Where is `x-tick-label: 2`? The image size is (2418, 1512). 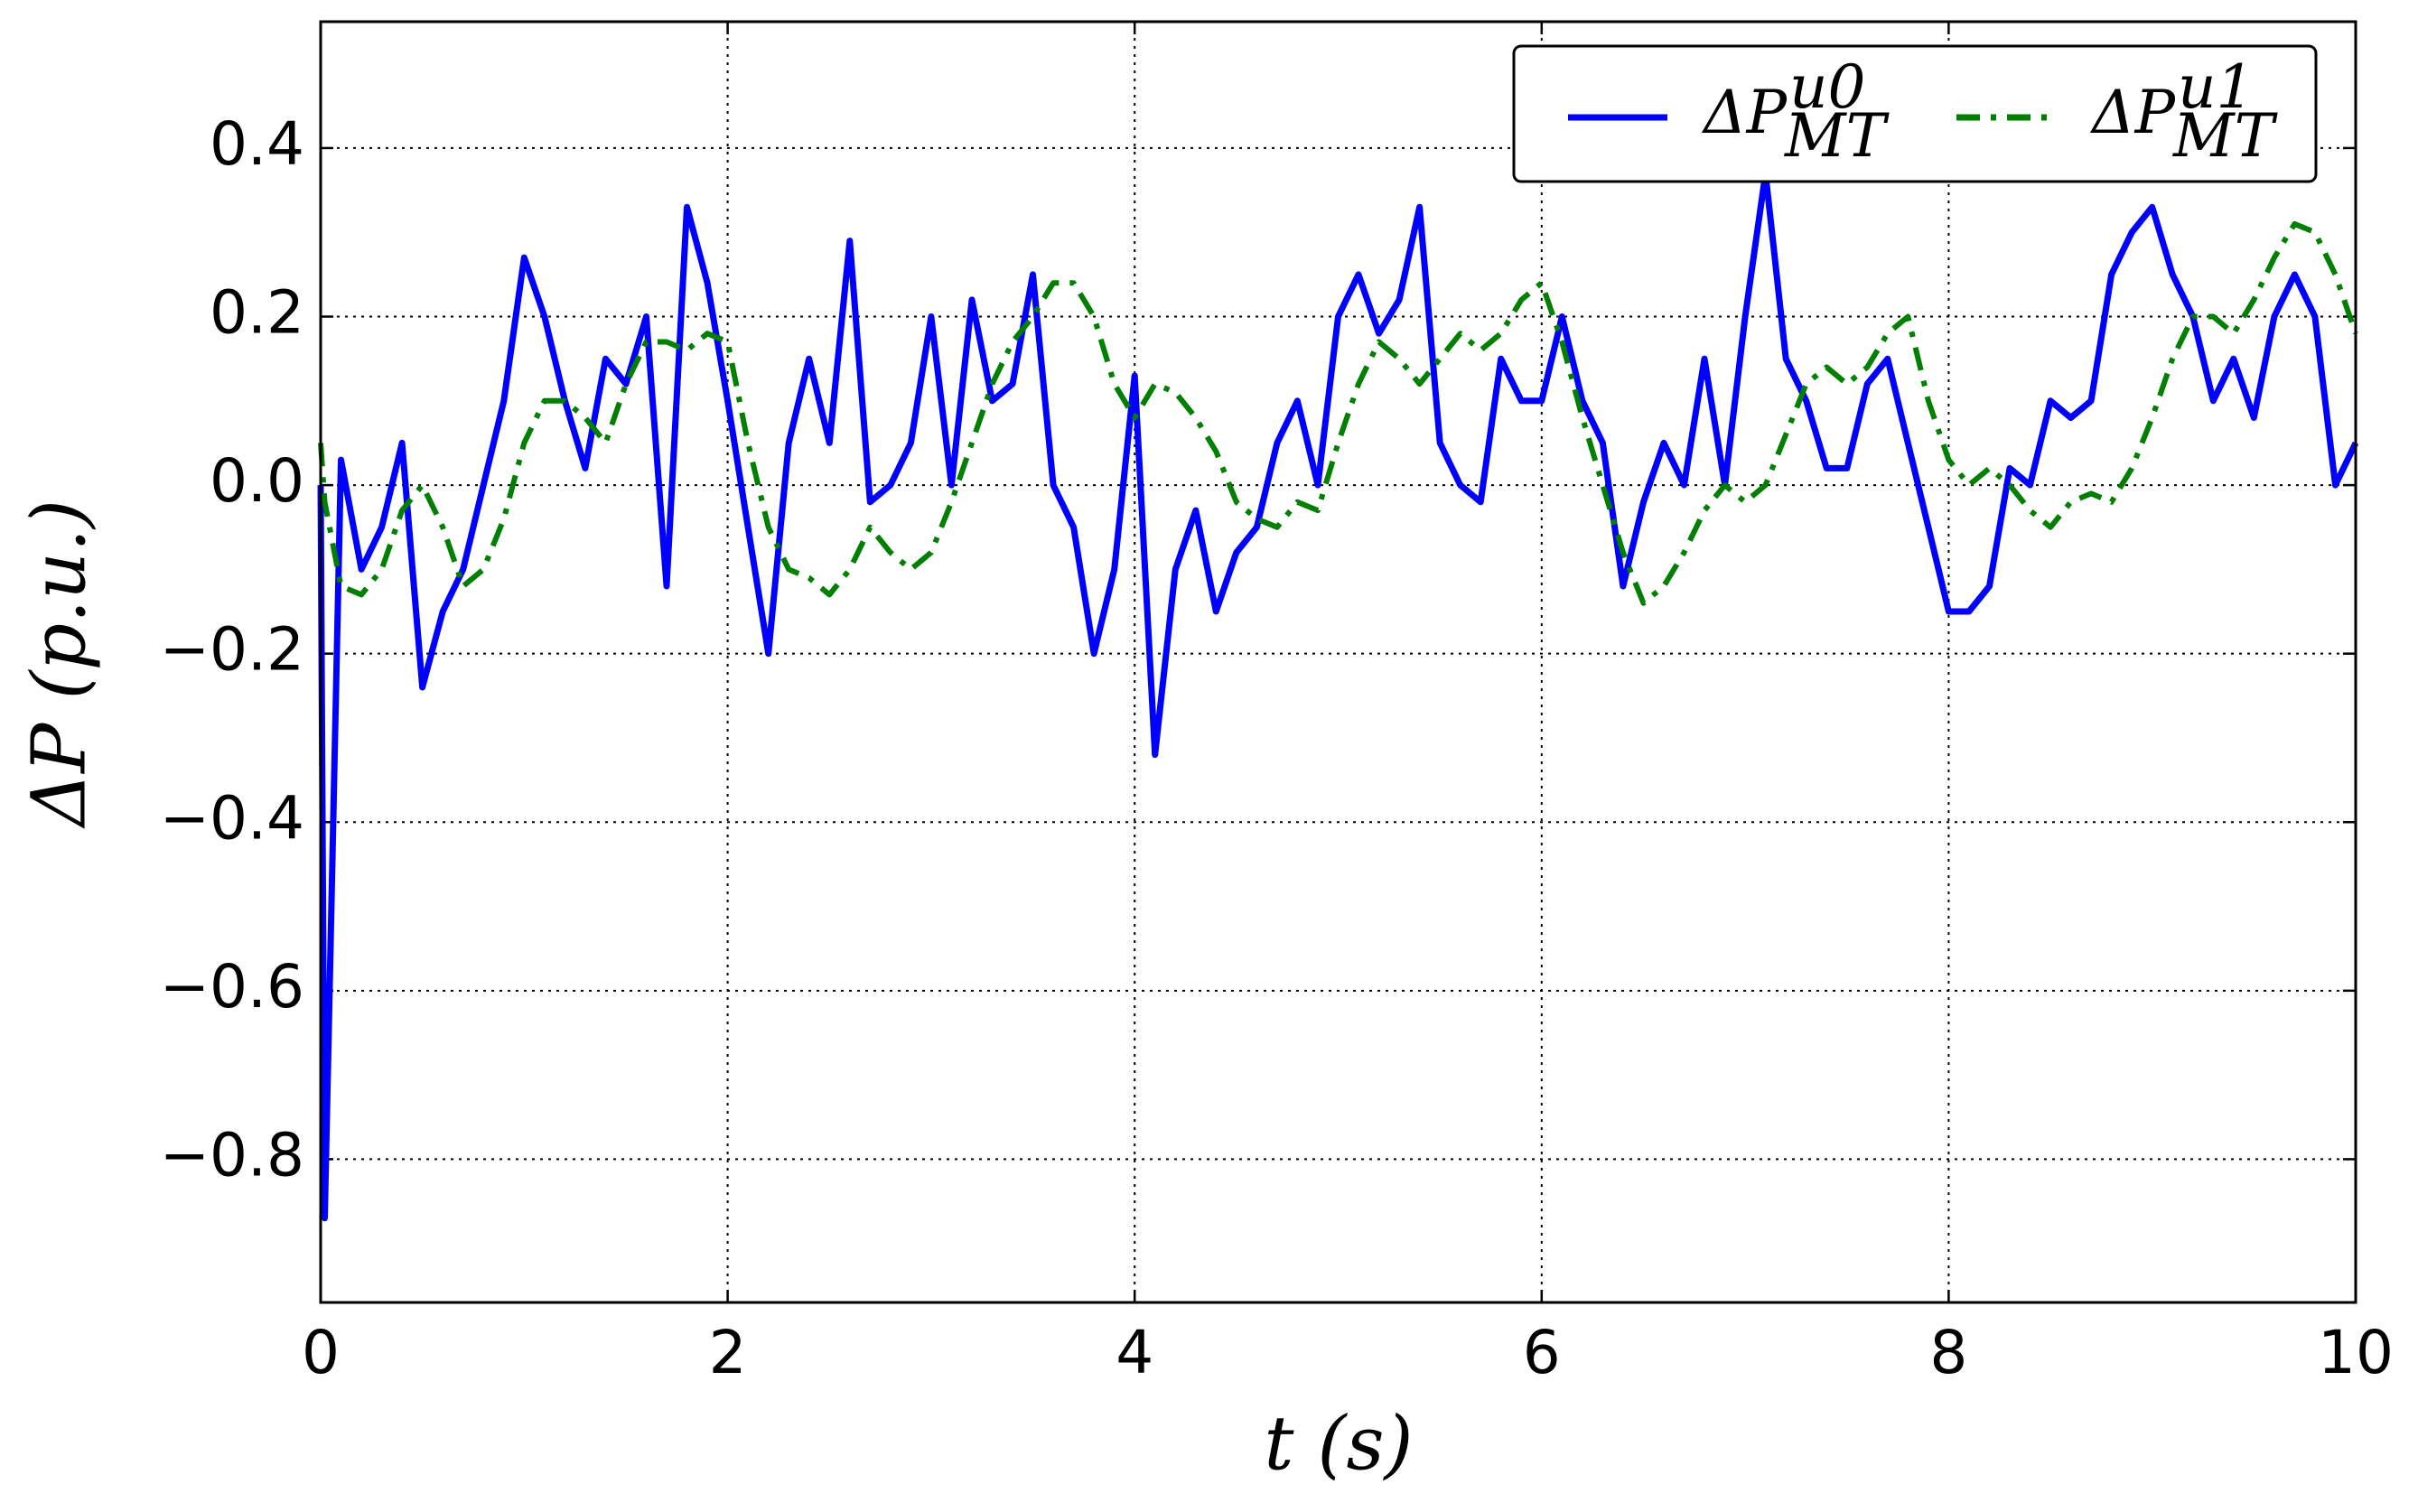 x-tick-label: 2 is located at coordinates (728, 1352).